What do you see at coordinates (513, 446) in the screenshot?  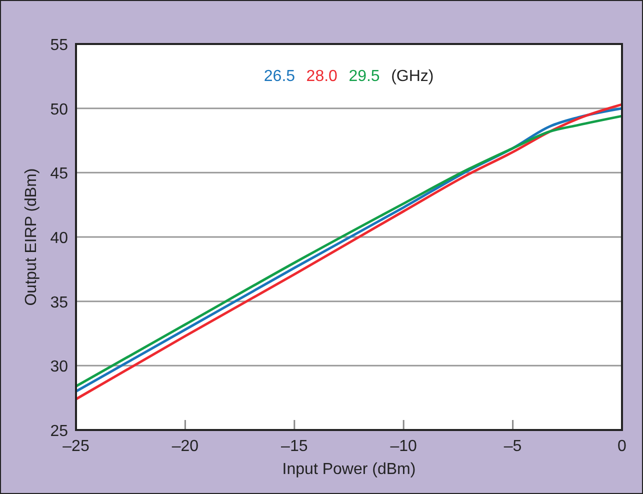 I see `x-tick-label: –5` at bounding box center [513, 446].